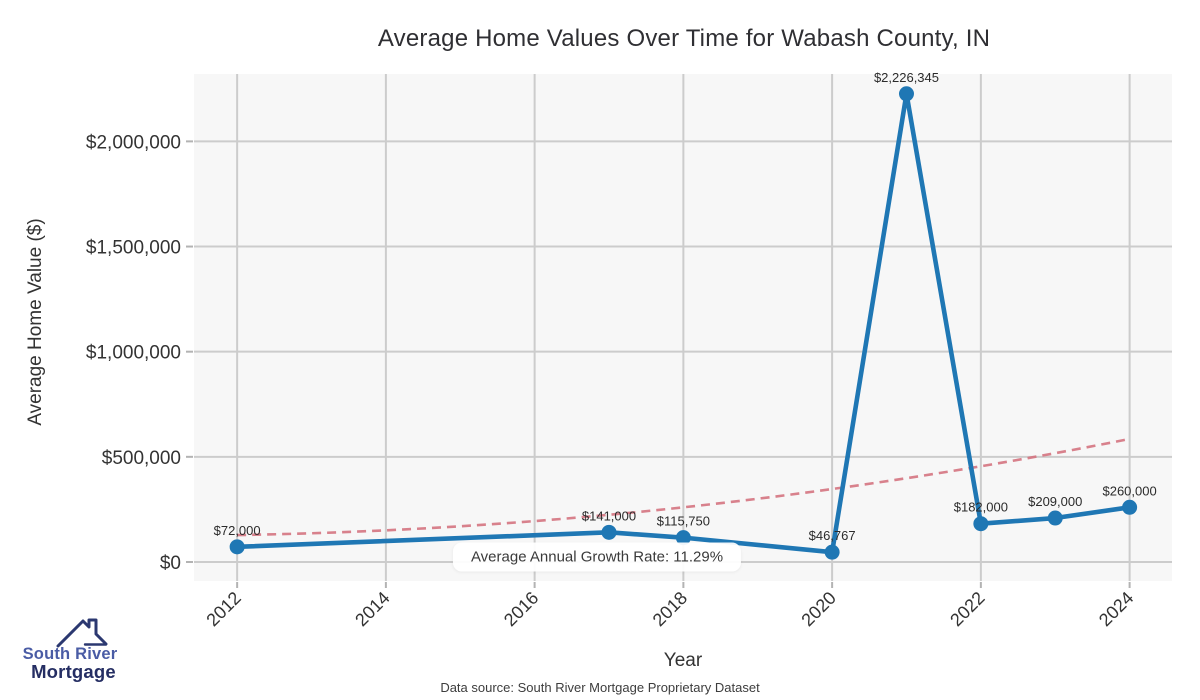 The image size is (1200, 700). I want to click on data-point-label: $182,000, so click(981, 507).